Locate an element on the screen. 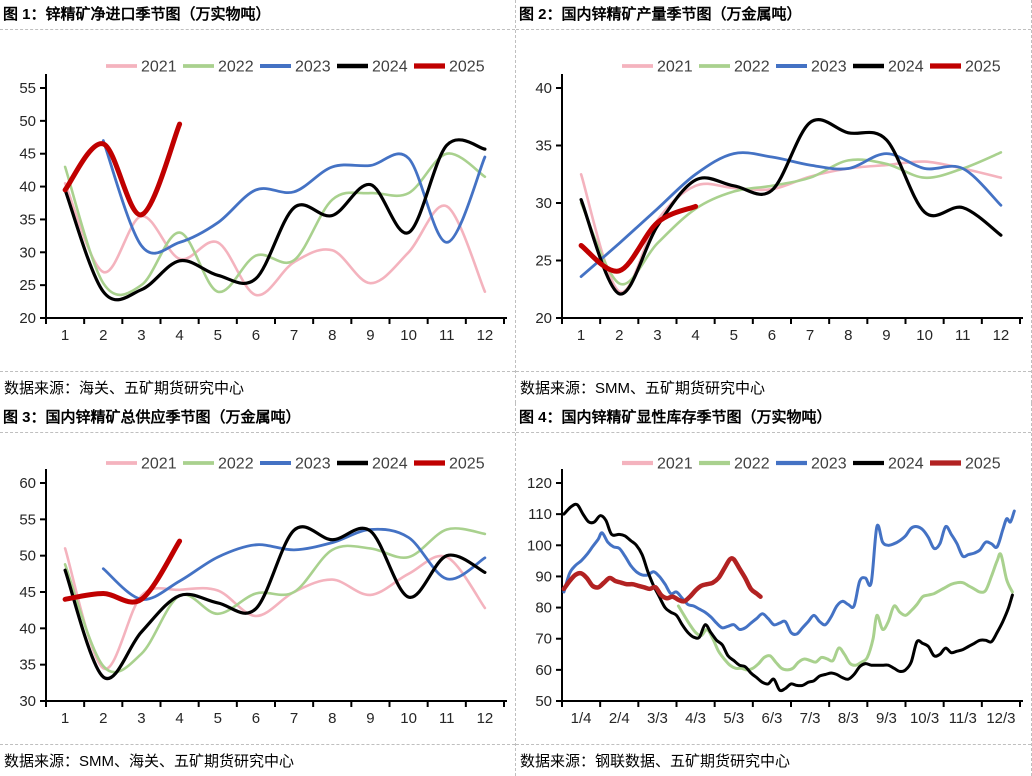 Image resolution: width=1032 pixels, height=776 pixels. chart-source-4: 数据来源：钢联数据、五矿期货研究中心 is located at coordinates (773, 760).